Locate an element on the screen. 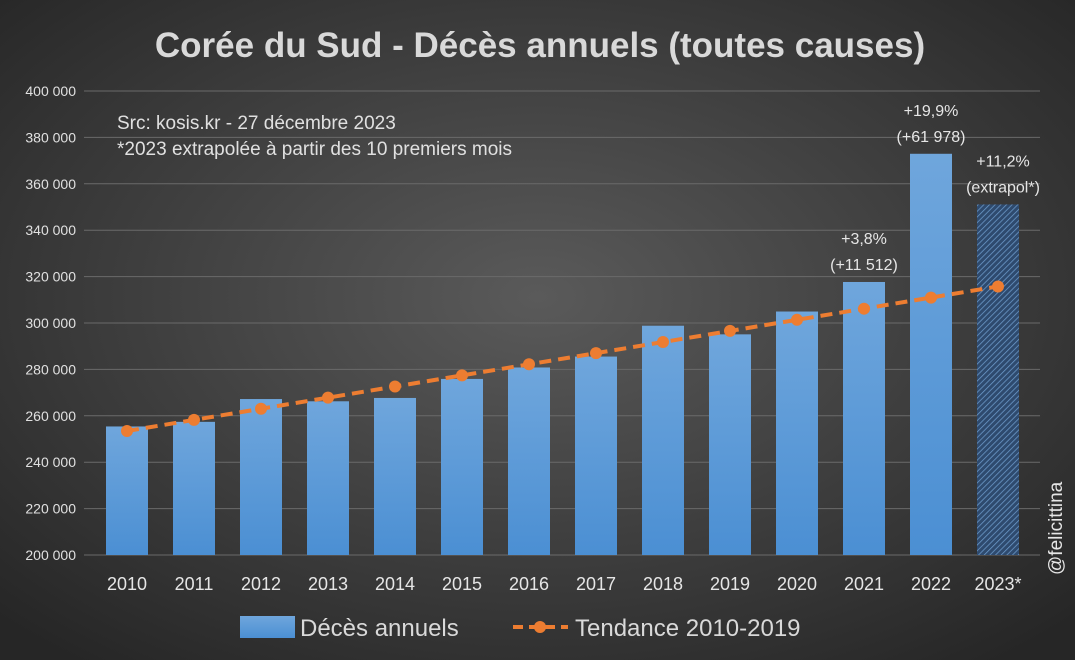  annotation-2021: (+11 512) is located at coordinates (864, 265).